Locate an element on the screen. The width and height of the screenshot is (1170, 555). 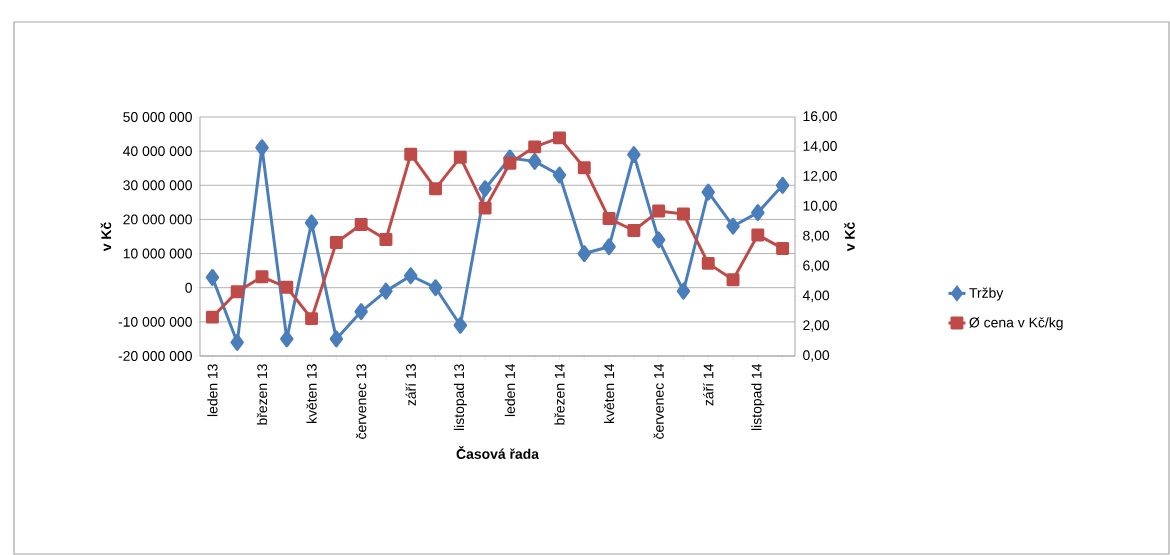
x-tick-label: březen 14 is located at coordinates (559, 394).